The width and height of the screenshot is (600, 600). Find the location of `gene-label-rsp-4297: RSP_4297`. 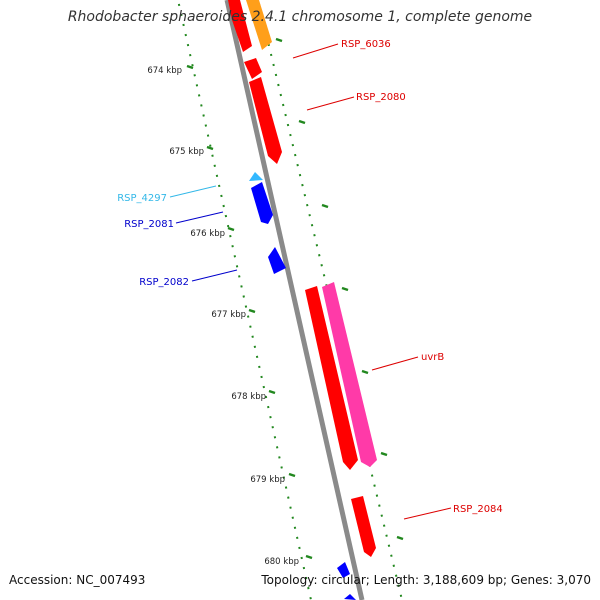

gene-label-rsp-4297: RSP_4297 is located at coordinates (142, 198).